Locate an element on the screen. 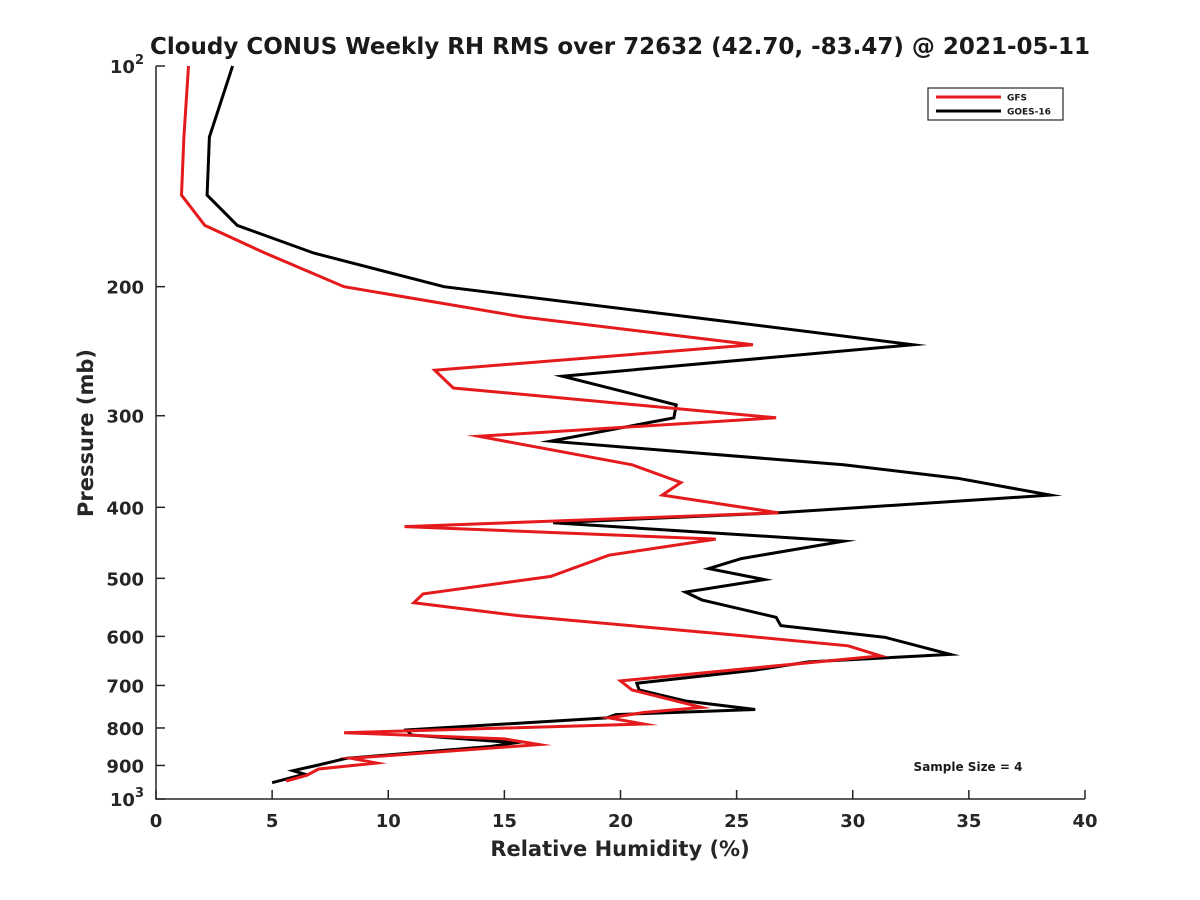  sample-size-annotation: Sample Size = 4 is located at coordinates (968, 767).